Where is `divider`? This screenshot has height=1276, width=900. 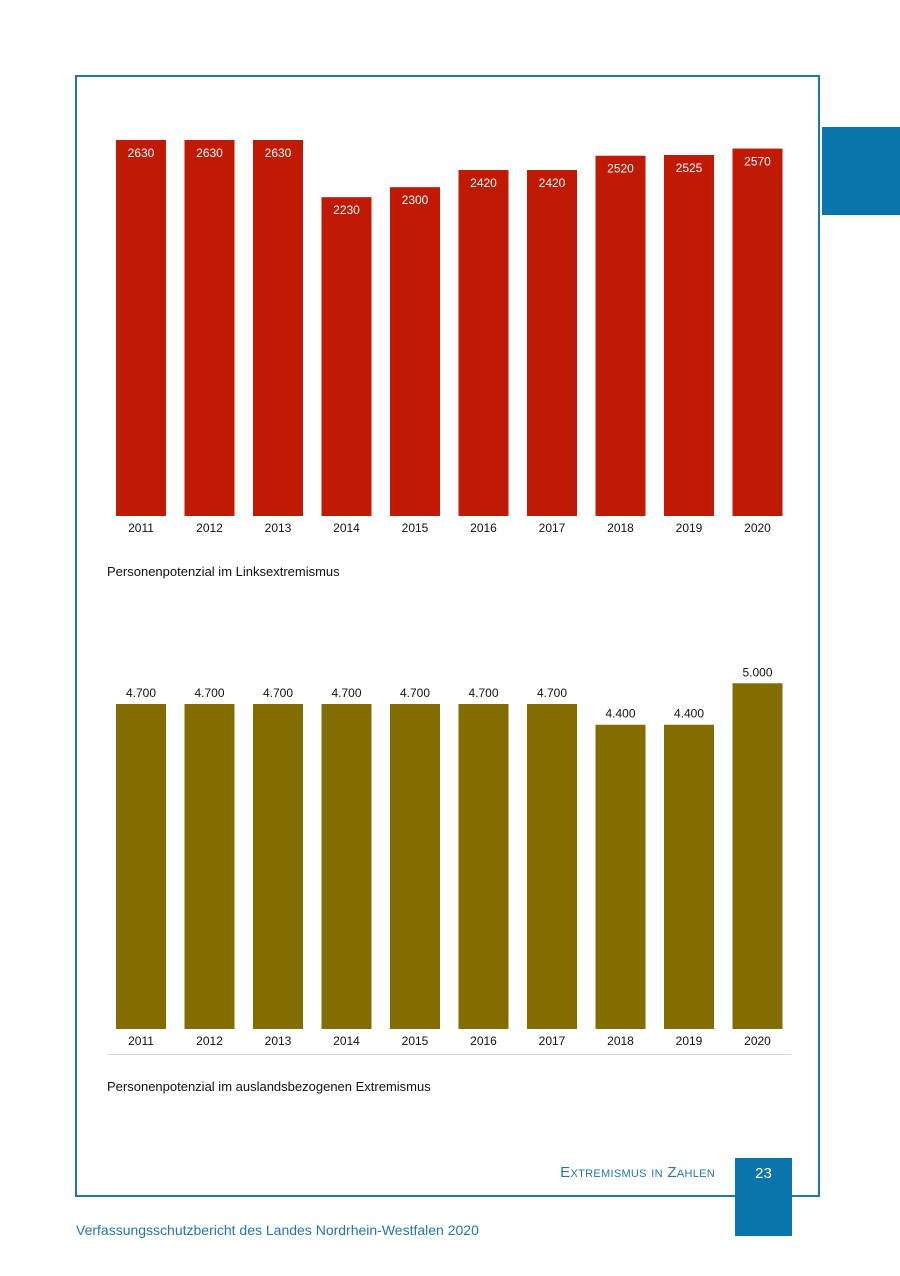 divider is located at coordinates (449, 1054).